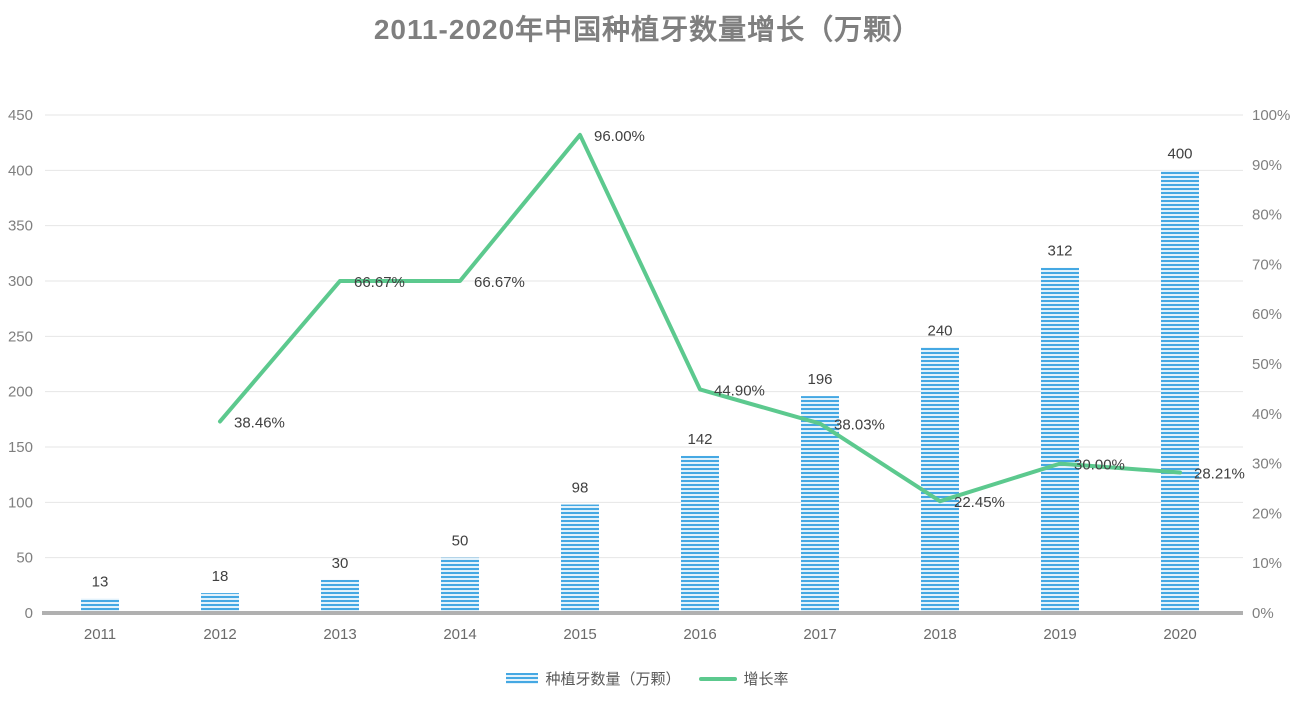 Image resolution: width=1295 pixels, height=703 pixels. Describe the element at coordinates (522, 678) in the screenshot. I see `bar-series-swatch-icon` at that location.